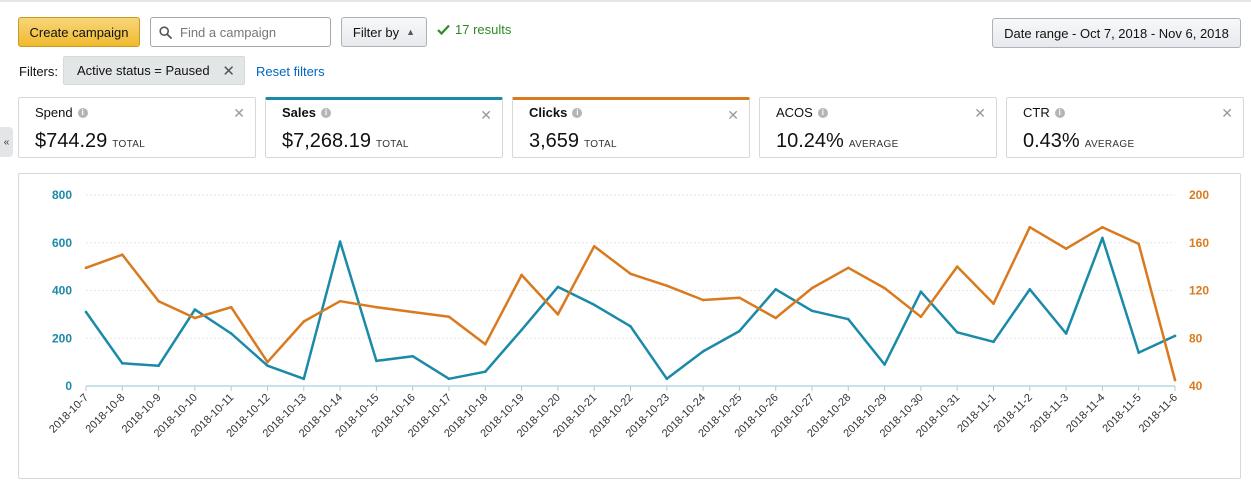 This screenshot has height=487, width=1251. I want to click on results-text: 17 results, so click(483, 29).